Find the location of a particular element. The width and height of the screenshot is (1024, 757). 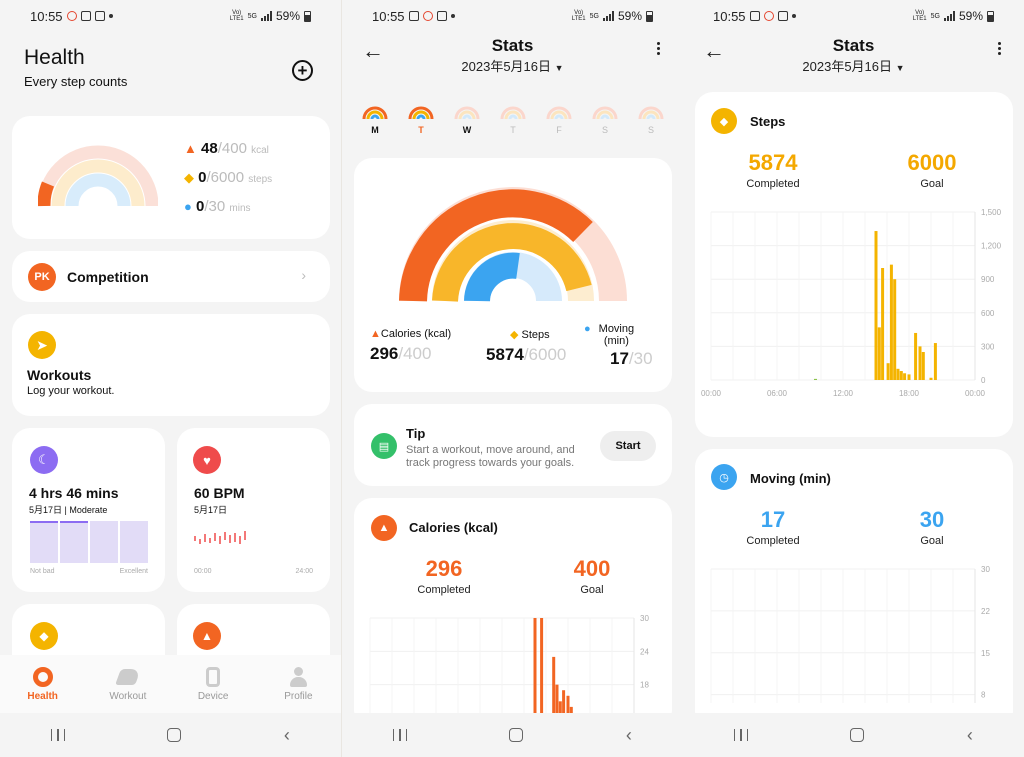

workouts-card: ➤ Workouts Log your workout. is located at coordinates (171, 365).